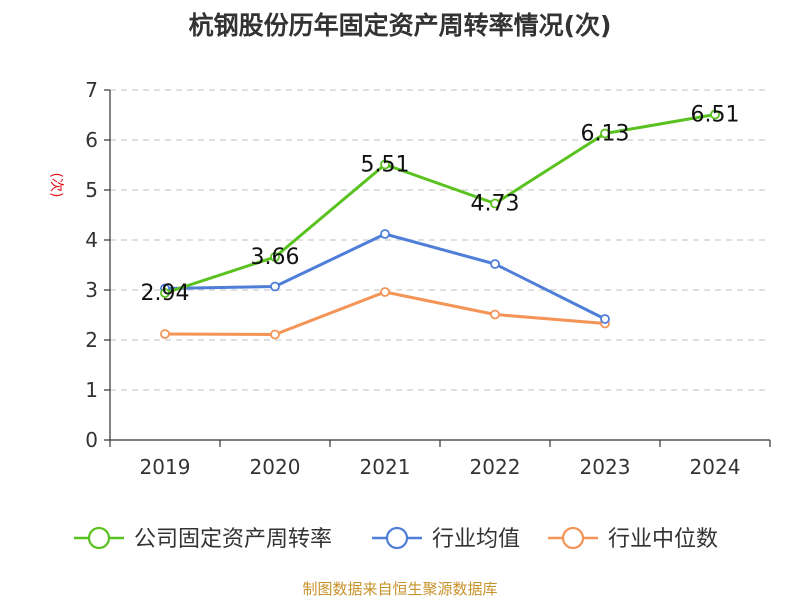 The width and height of the screenshot is (800, 600). Describe the element at coordinates (663, 539) in the screenshot. I see `legend-item-label: 行业中位数` at that location.